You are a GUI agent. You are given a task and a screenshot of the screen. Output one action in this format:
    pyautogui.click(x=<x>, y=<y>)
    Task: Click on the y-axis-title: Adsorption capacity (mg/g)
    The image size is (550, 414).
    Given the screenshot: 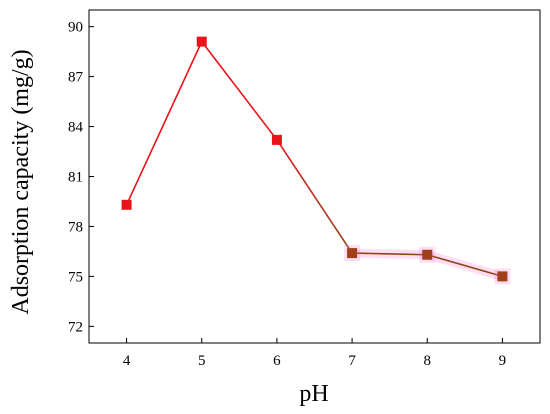 What is the action you would take?
    pyautogui.click(x=21, y=181)
    